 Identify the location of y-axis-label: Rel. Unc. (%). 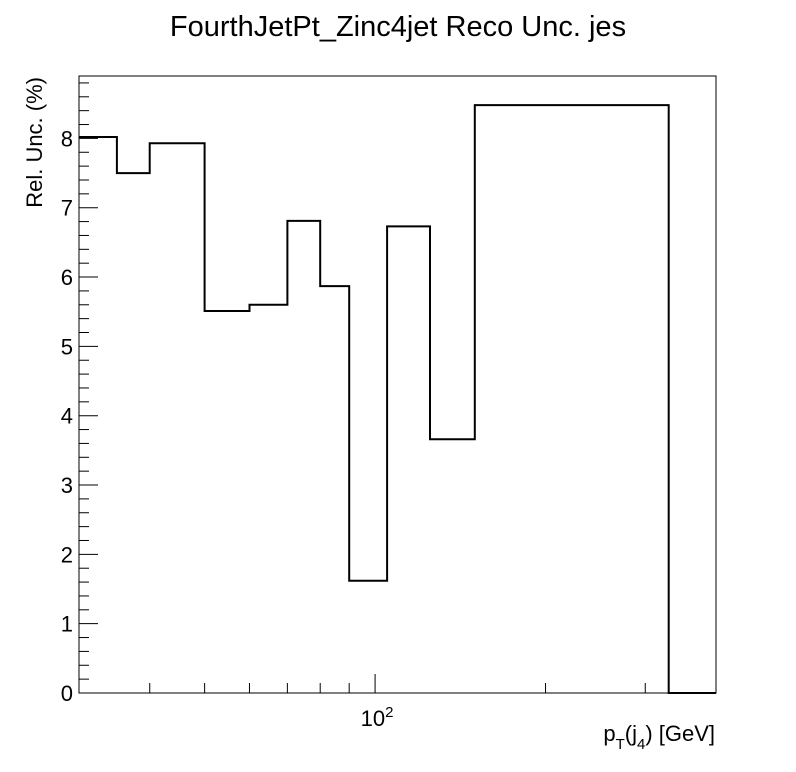
(34, 142).